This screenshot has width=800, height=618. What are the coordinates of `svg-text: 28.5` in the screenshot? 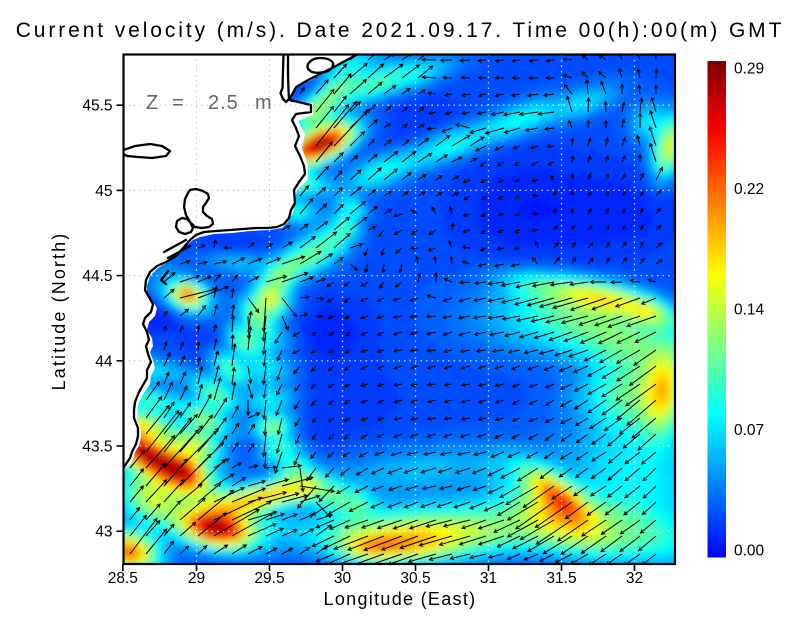 It's located at (123, 578).